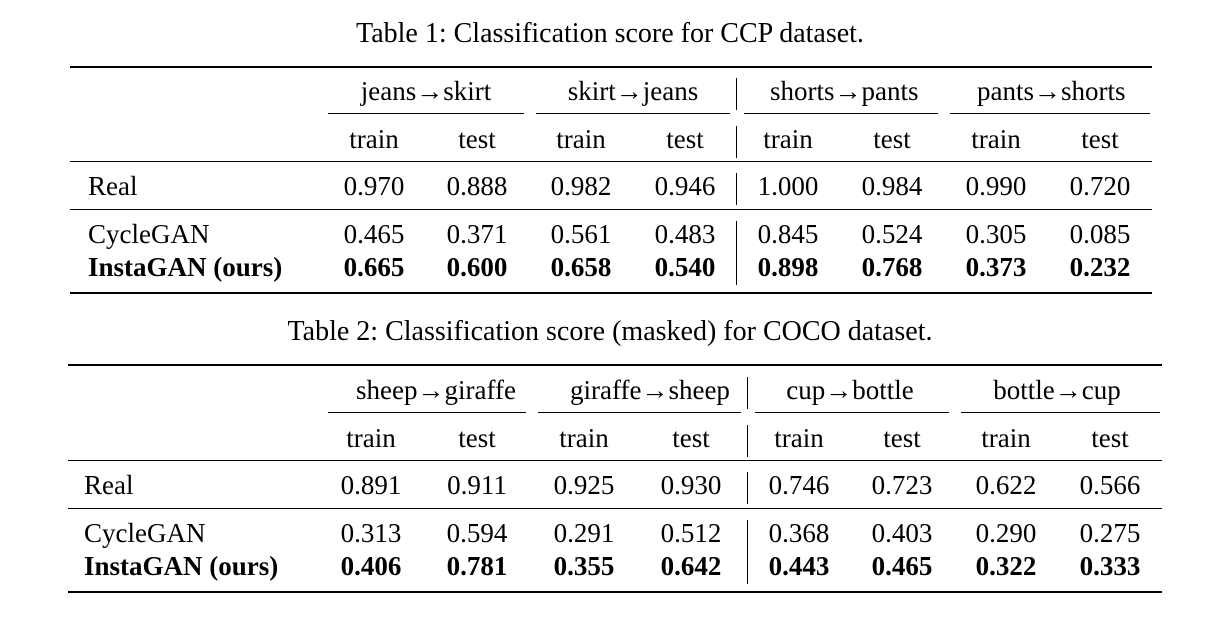  What do you see at coordinates (371, 533) in the screenshot?
I see `score-cell: 0.313` at bounding box center [371, 533].